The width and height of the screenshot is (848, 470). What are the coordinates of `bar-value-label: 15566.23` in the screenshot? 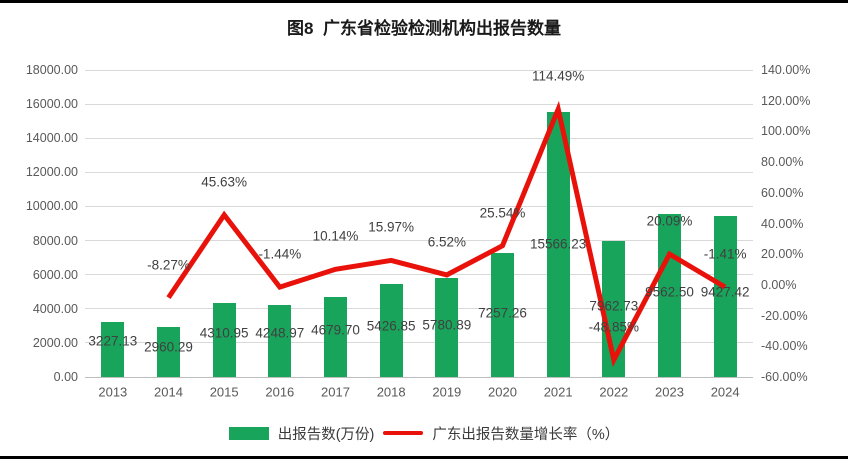 It's located at (558, 244).